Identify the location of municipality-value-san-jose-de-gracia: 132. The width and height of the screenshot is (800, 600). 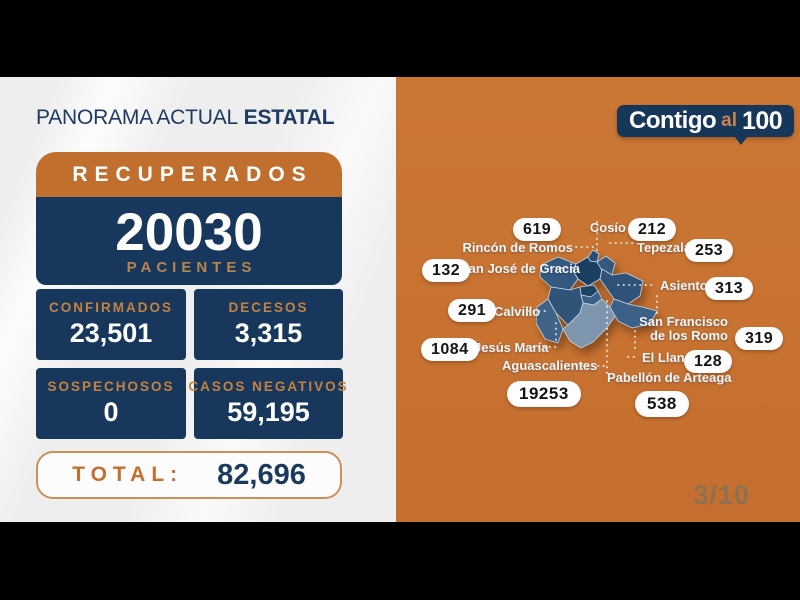
(446, 270).